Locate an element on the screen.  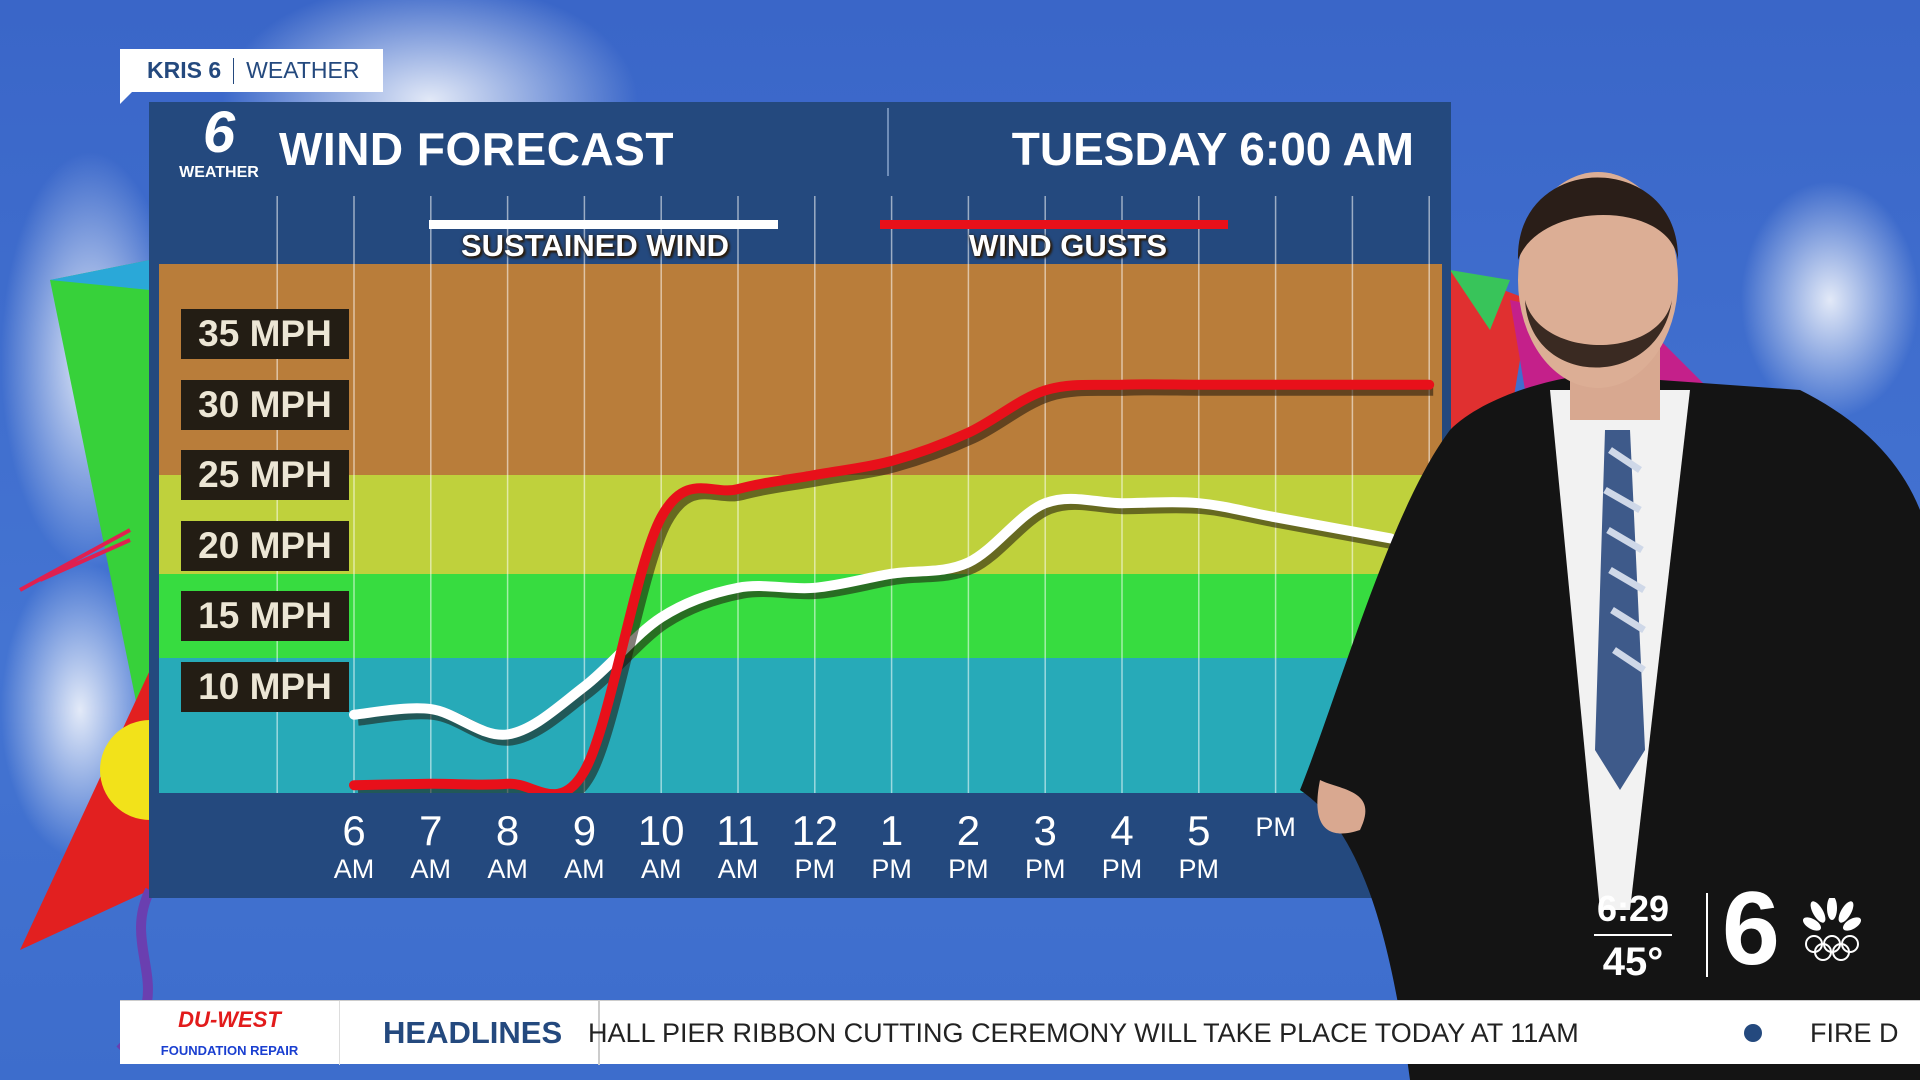
sponsor-name: DU-WEST is located at coordinates (229, 1019).